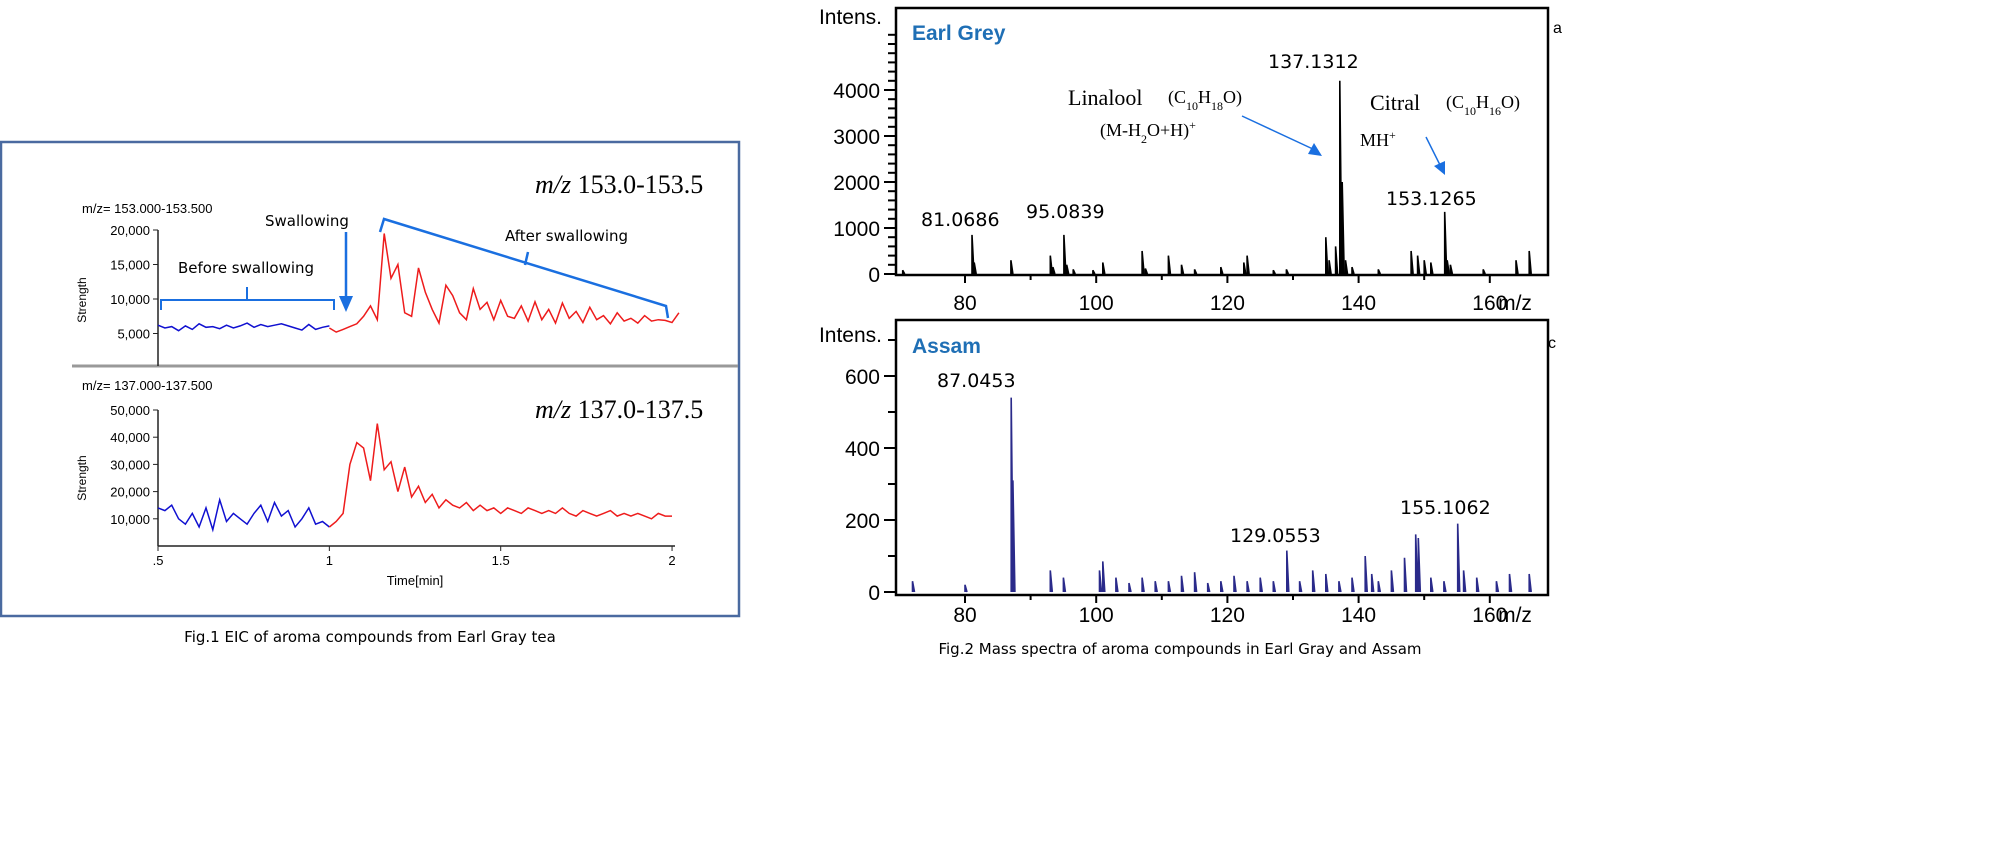 Image resolution: width=2000 pixels, height=851 pixels. Describe the element at coordinates (1105, 97) in the screenshot. I see `linalool-label: Linalool` at that location.